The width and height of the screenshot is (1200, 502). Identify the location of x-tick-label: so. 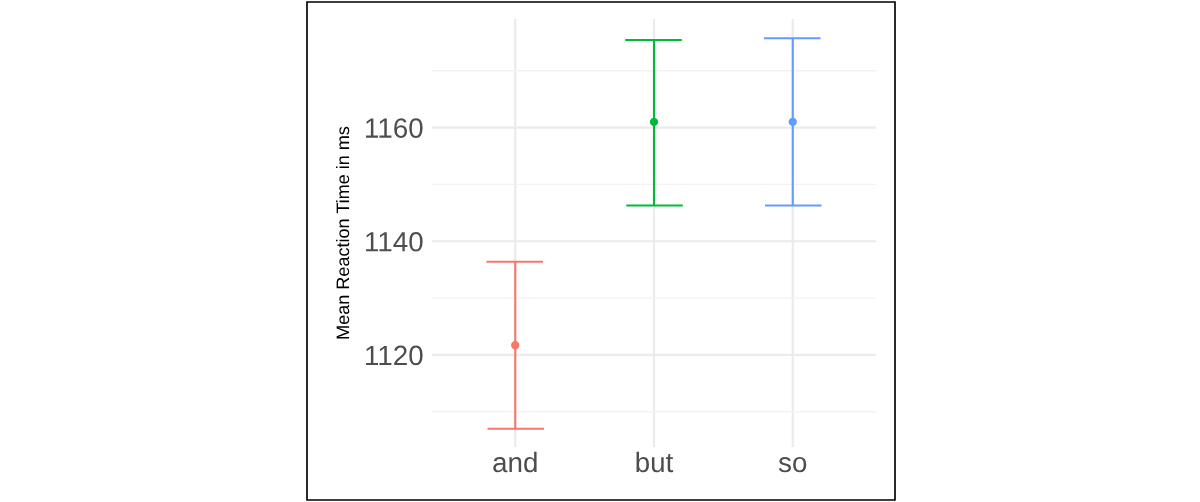
(792, 465).